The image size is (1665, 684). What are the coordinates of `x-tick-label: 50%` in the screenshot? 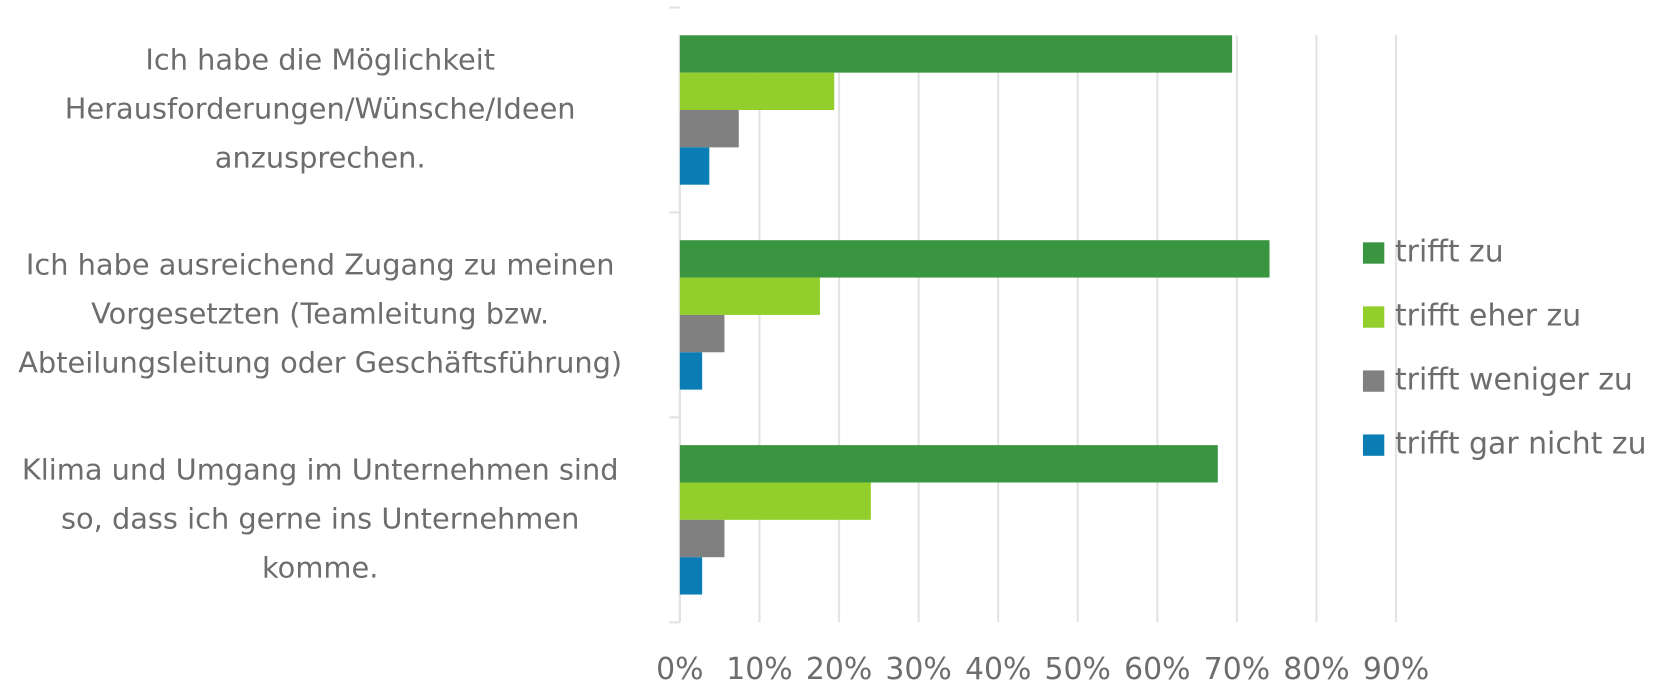 It's located at (1078, 666).